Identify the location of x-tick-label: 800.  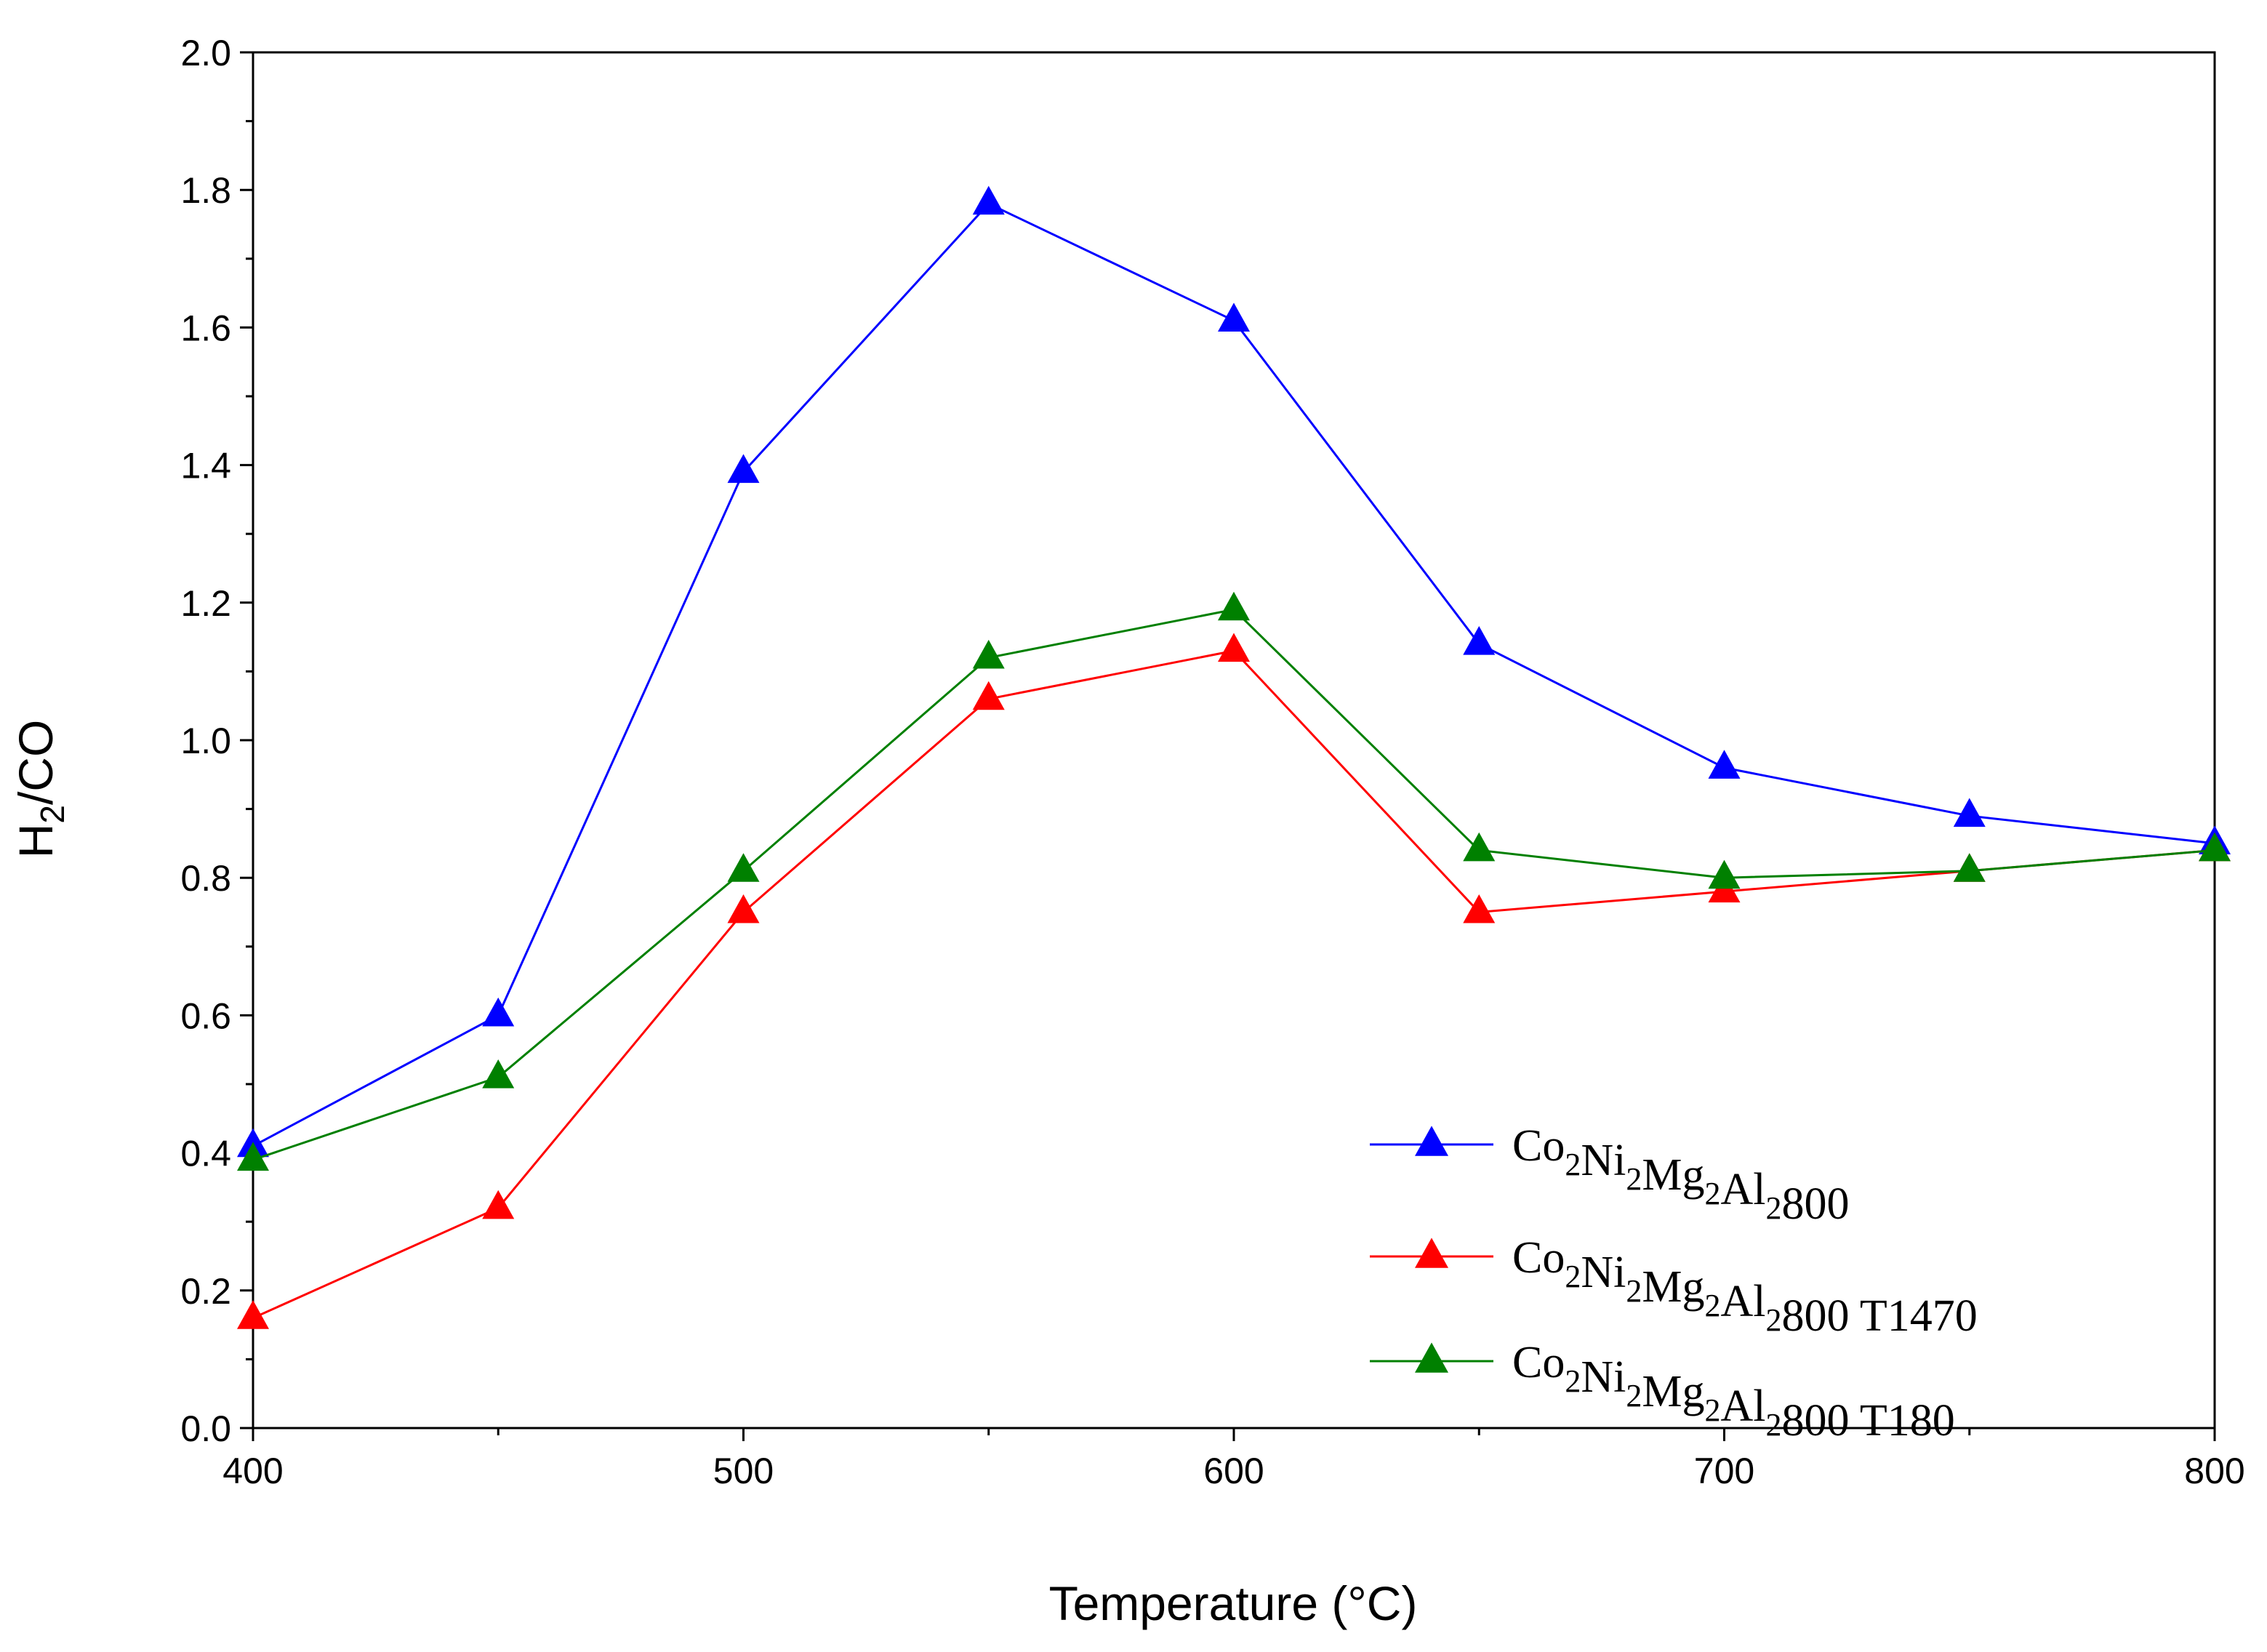
(2214, 1471).